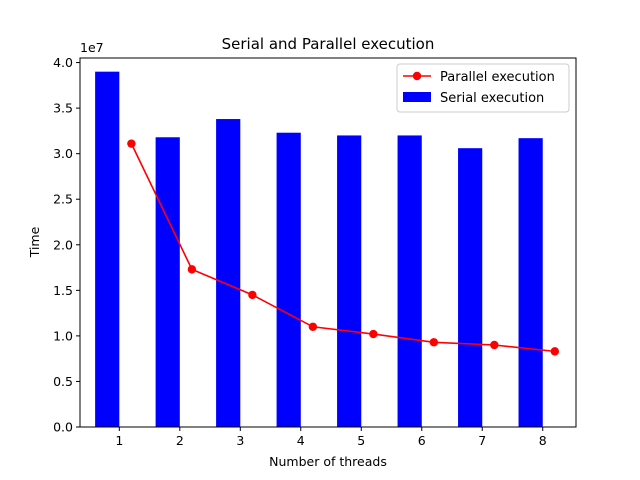 Image resolution: width=640 pixels, height=480 pixels. Describe the element at coordinates (63, 62) in the screenshot. I see `y-tick-label: 4.0` at that location.